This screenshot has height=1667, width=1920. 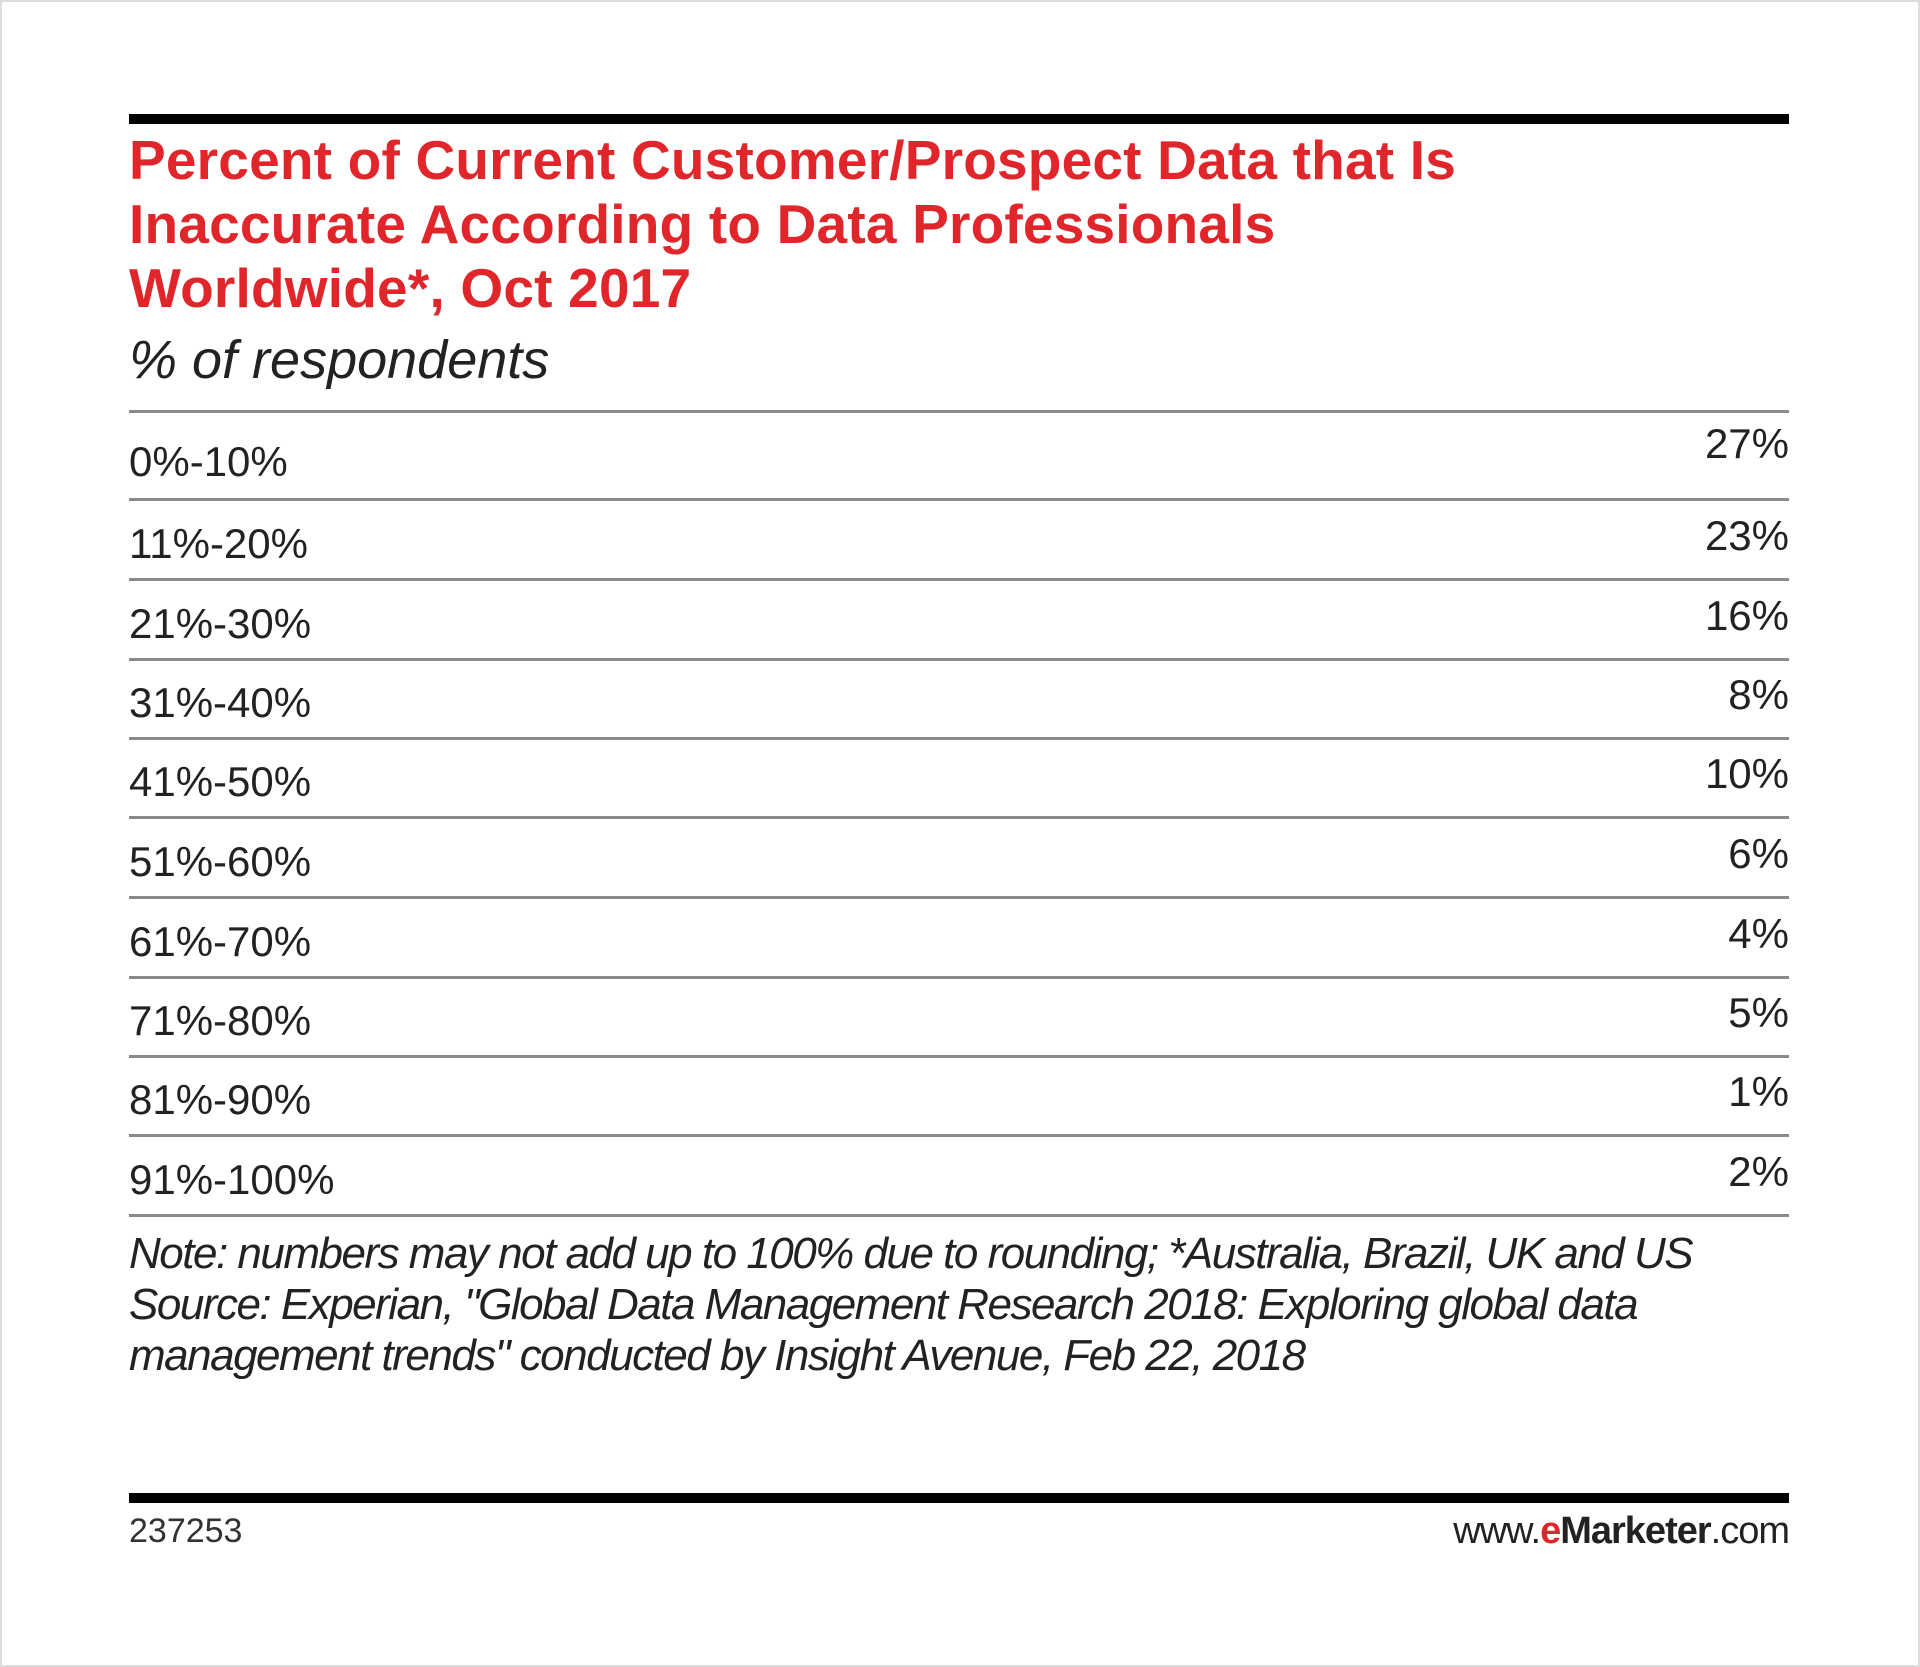 I want to click on row-label: 0%-10%, so click(x=208, y=461).